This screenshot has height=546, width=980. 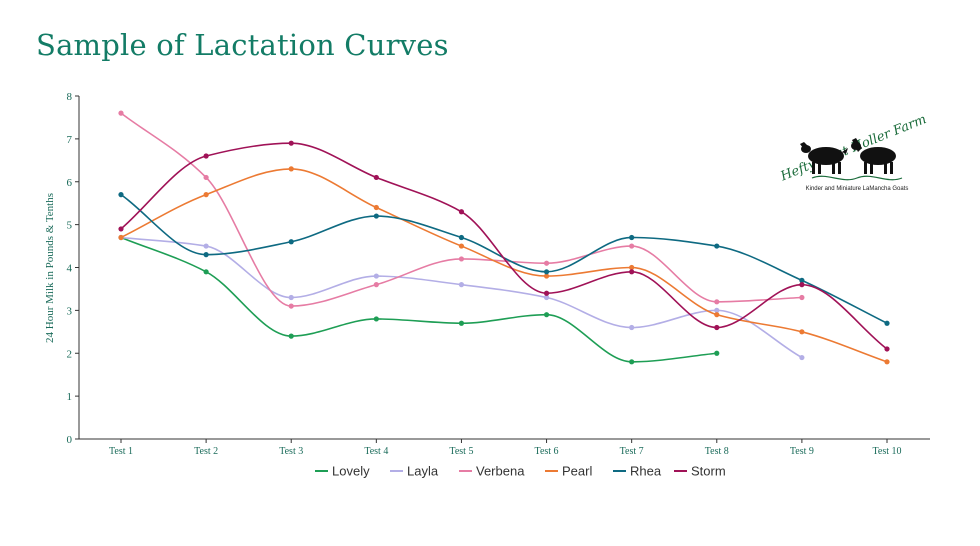 What do you see at coordinates (70, 354) in the screenshot?
I see `y-tick-label: 2` at bounding box center [70, 354].